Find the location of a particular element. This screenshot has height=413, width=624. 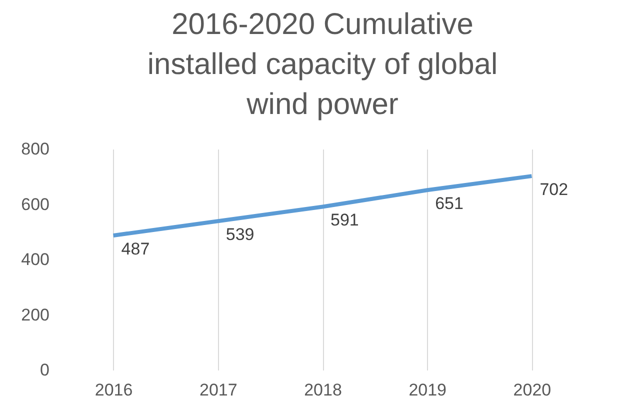

y-tick-label: 0 is located at coordinates (45, 370).